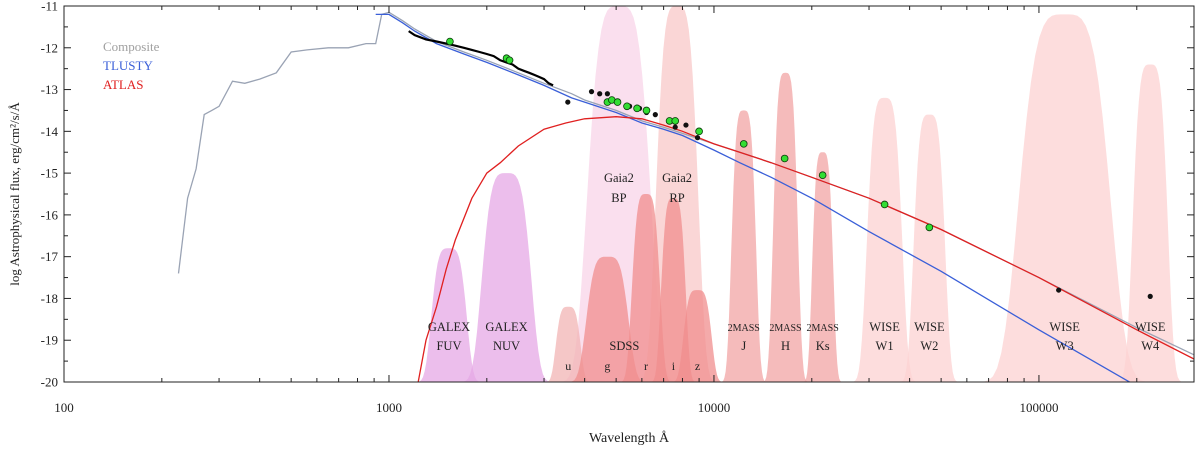  Describe the element at coordinates (506, 346) in the screenshot. I see `filter-label-galex-nuv-band: NUV` at that location.